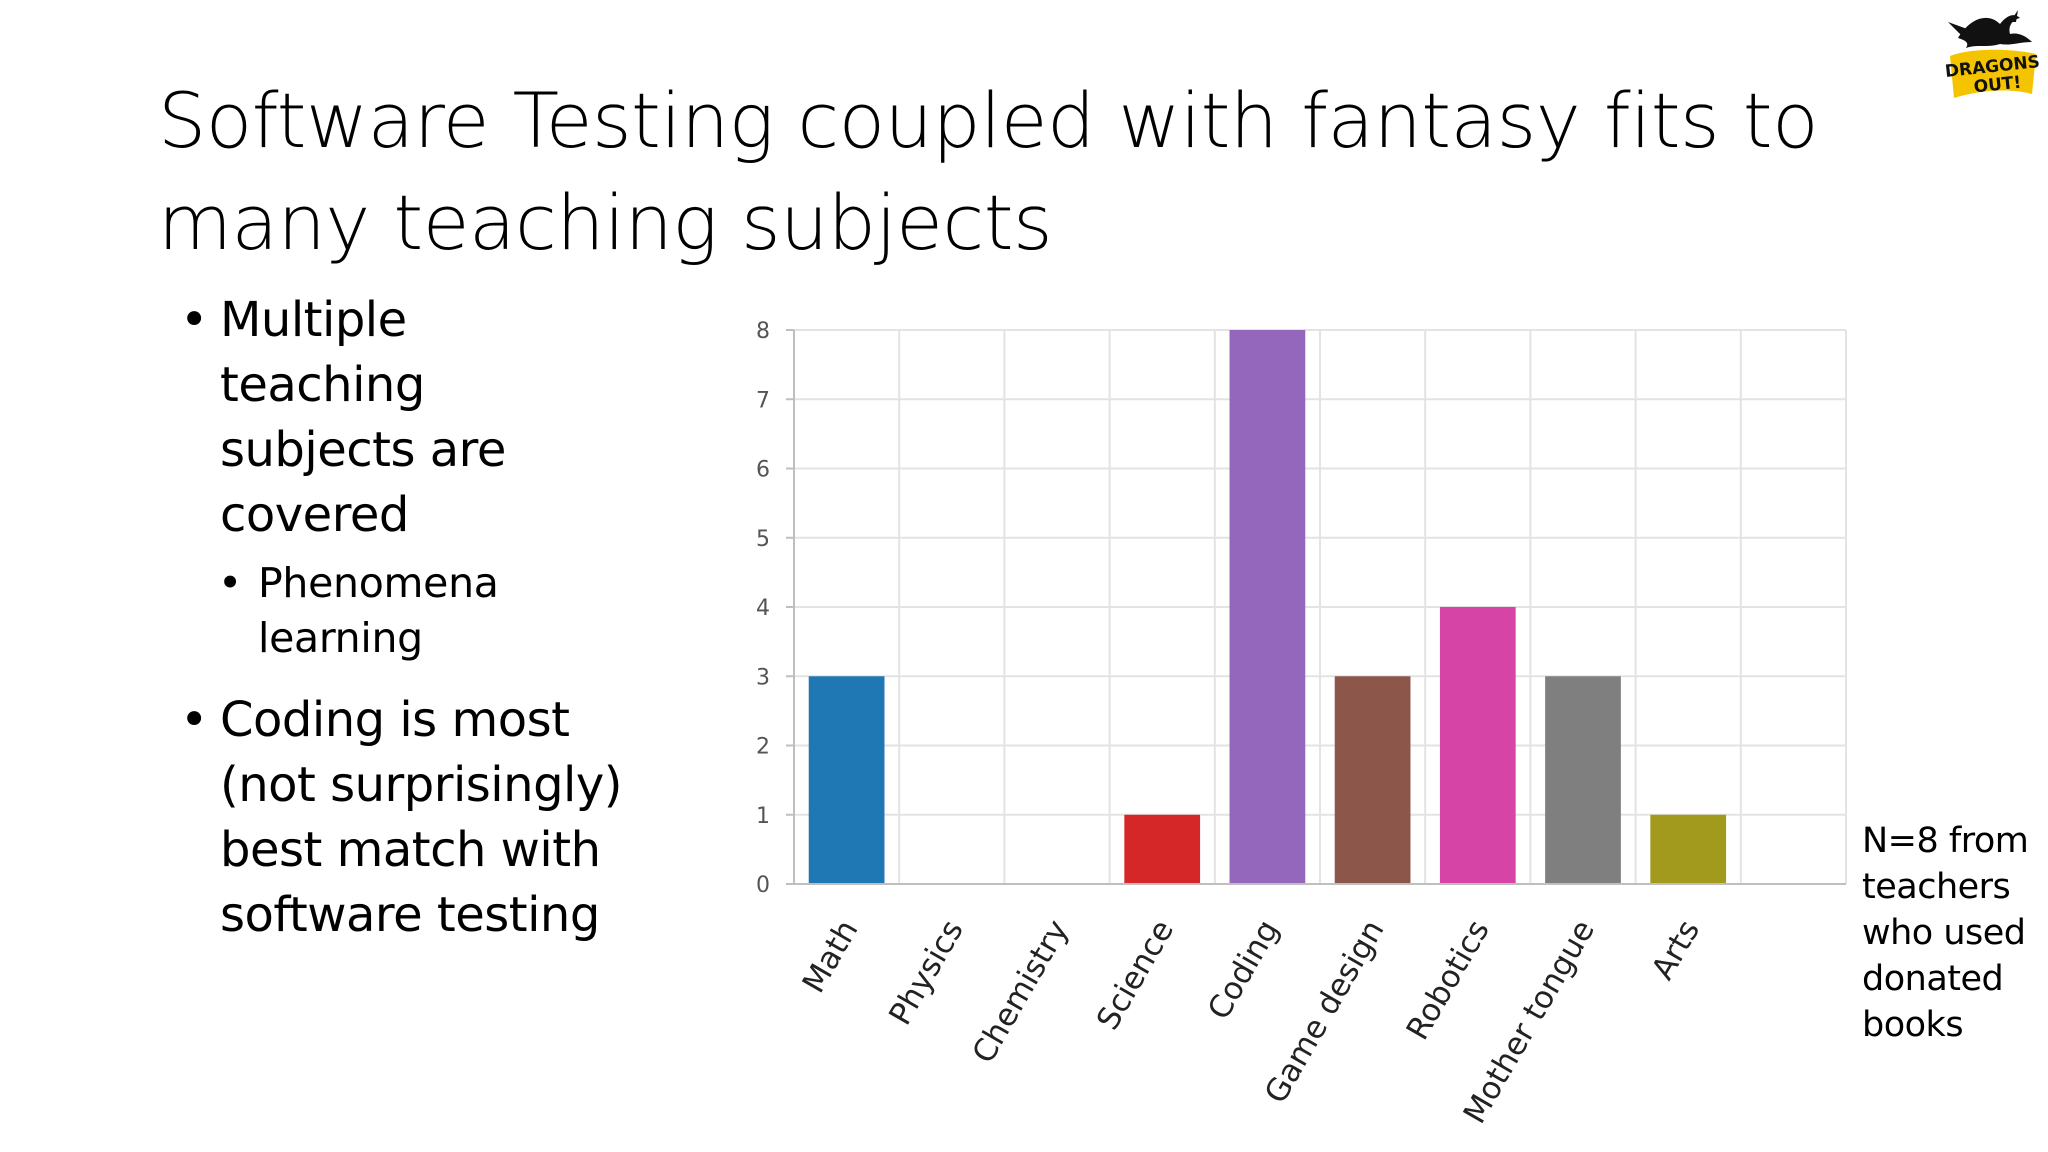 This screenshot has width=2048, height=1152. What do you see at coordinates (1945, 841) in the screenshot?
I see `note-line: N=8 from` at bounding box center [1945, 841].